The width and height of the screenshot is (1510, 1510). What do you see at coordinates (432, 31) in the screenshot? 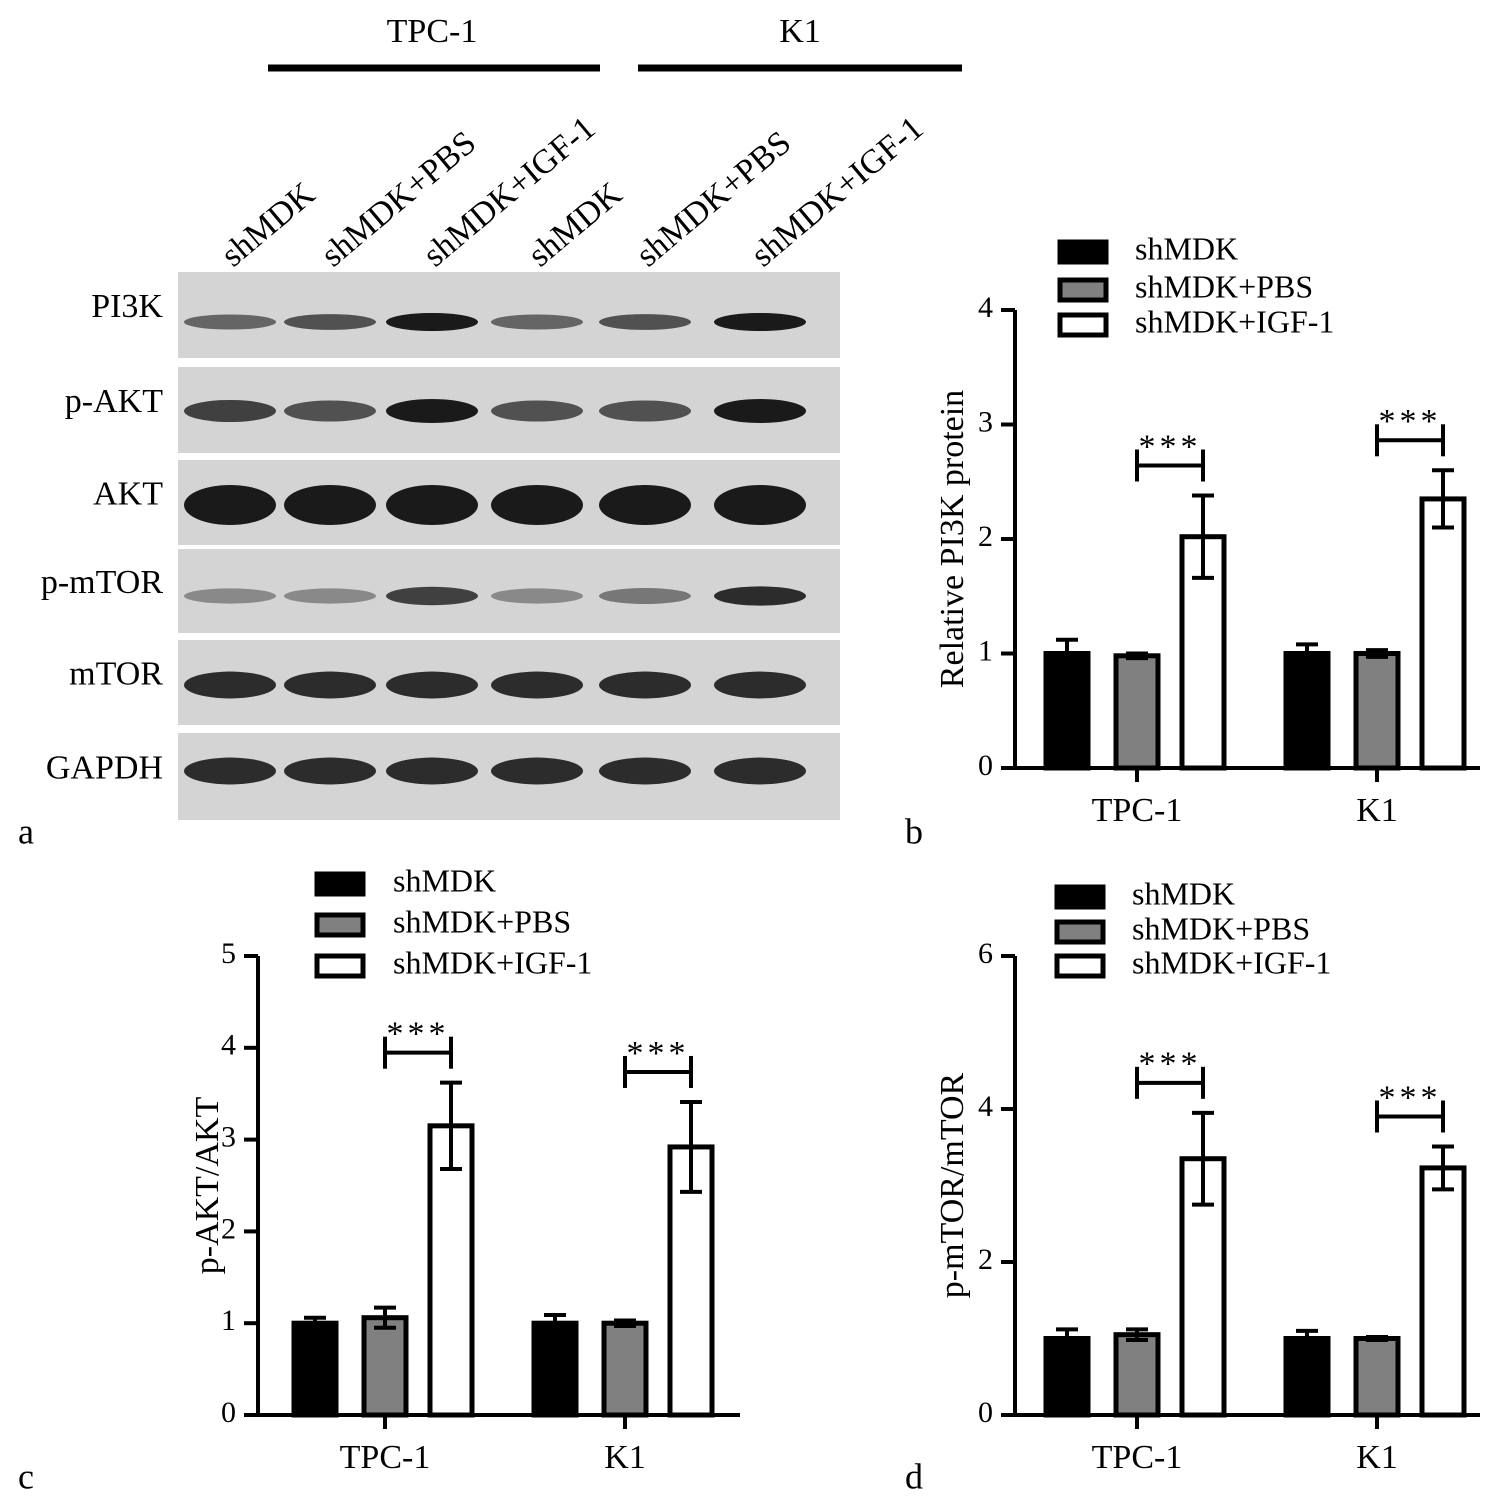
I see `group-label: TPC-1` at bounding box center [432, 31].